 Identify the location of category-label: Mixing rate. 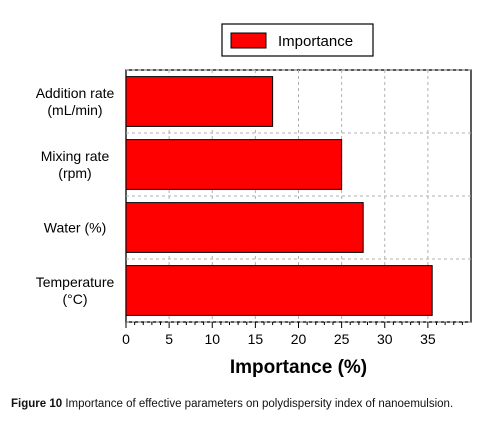
(75, 156).